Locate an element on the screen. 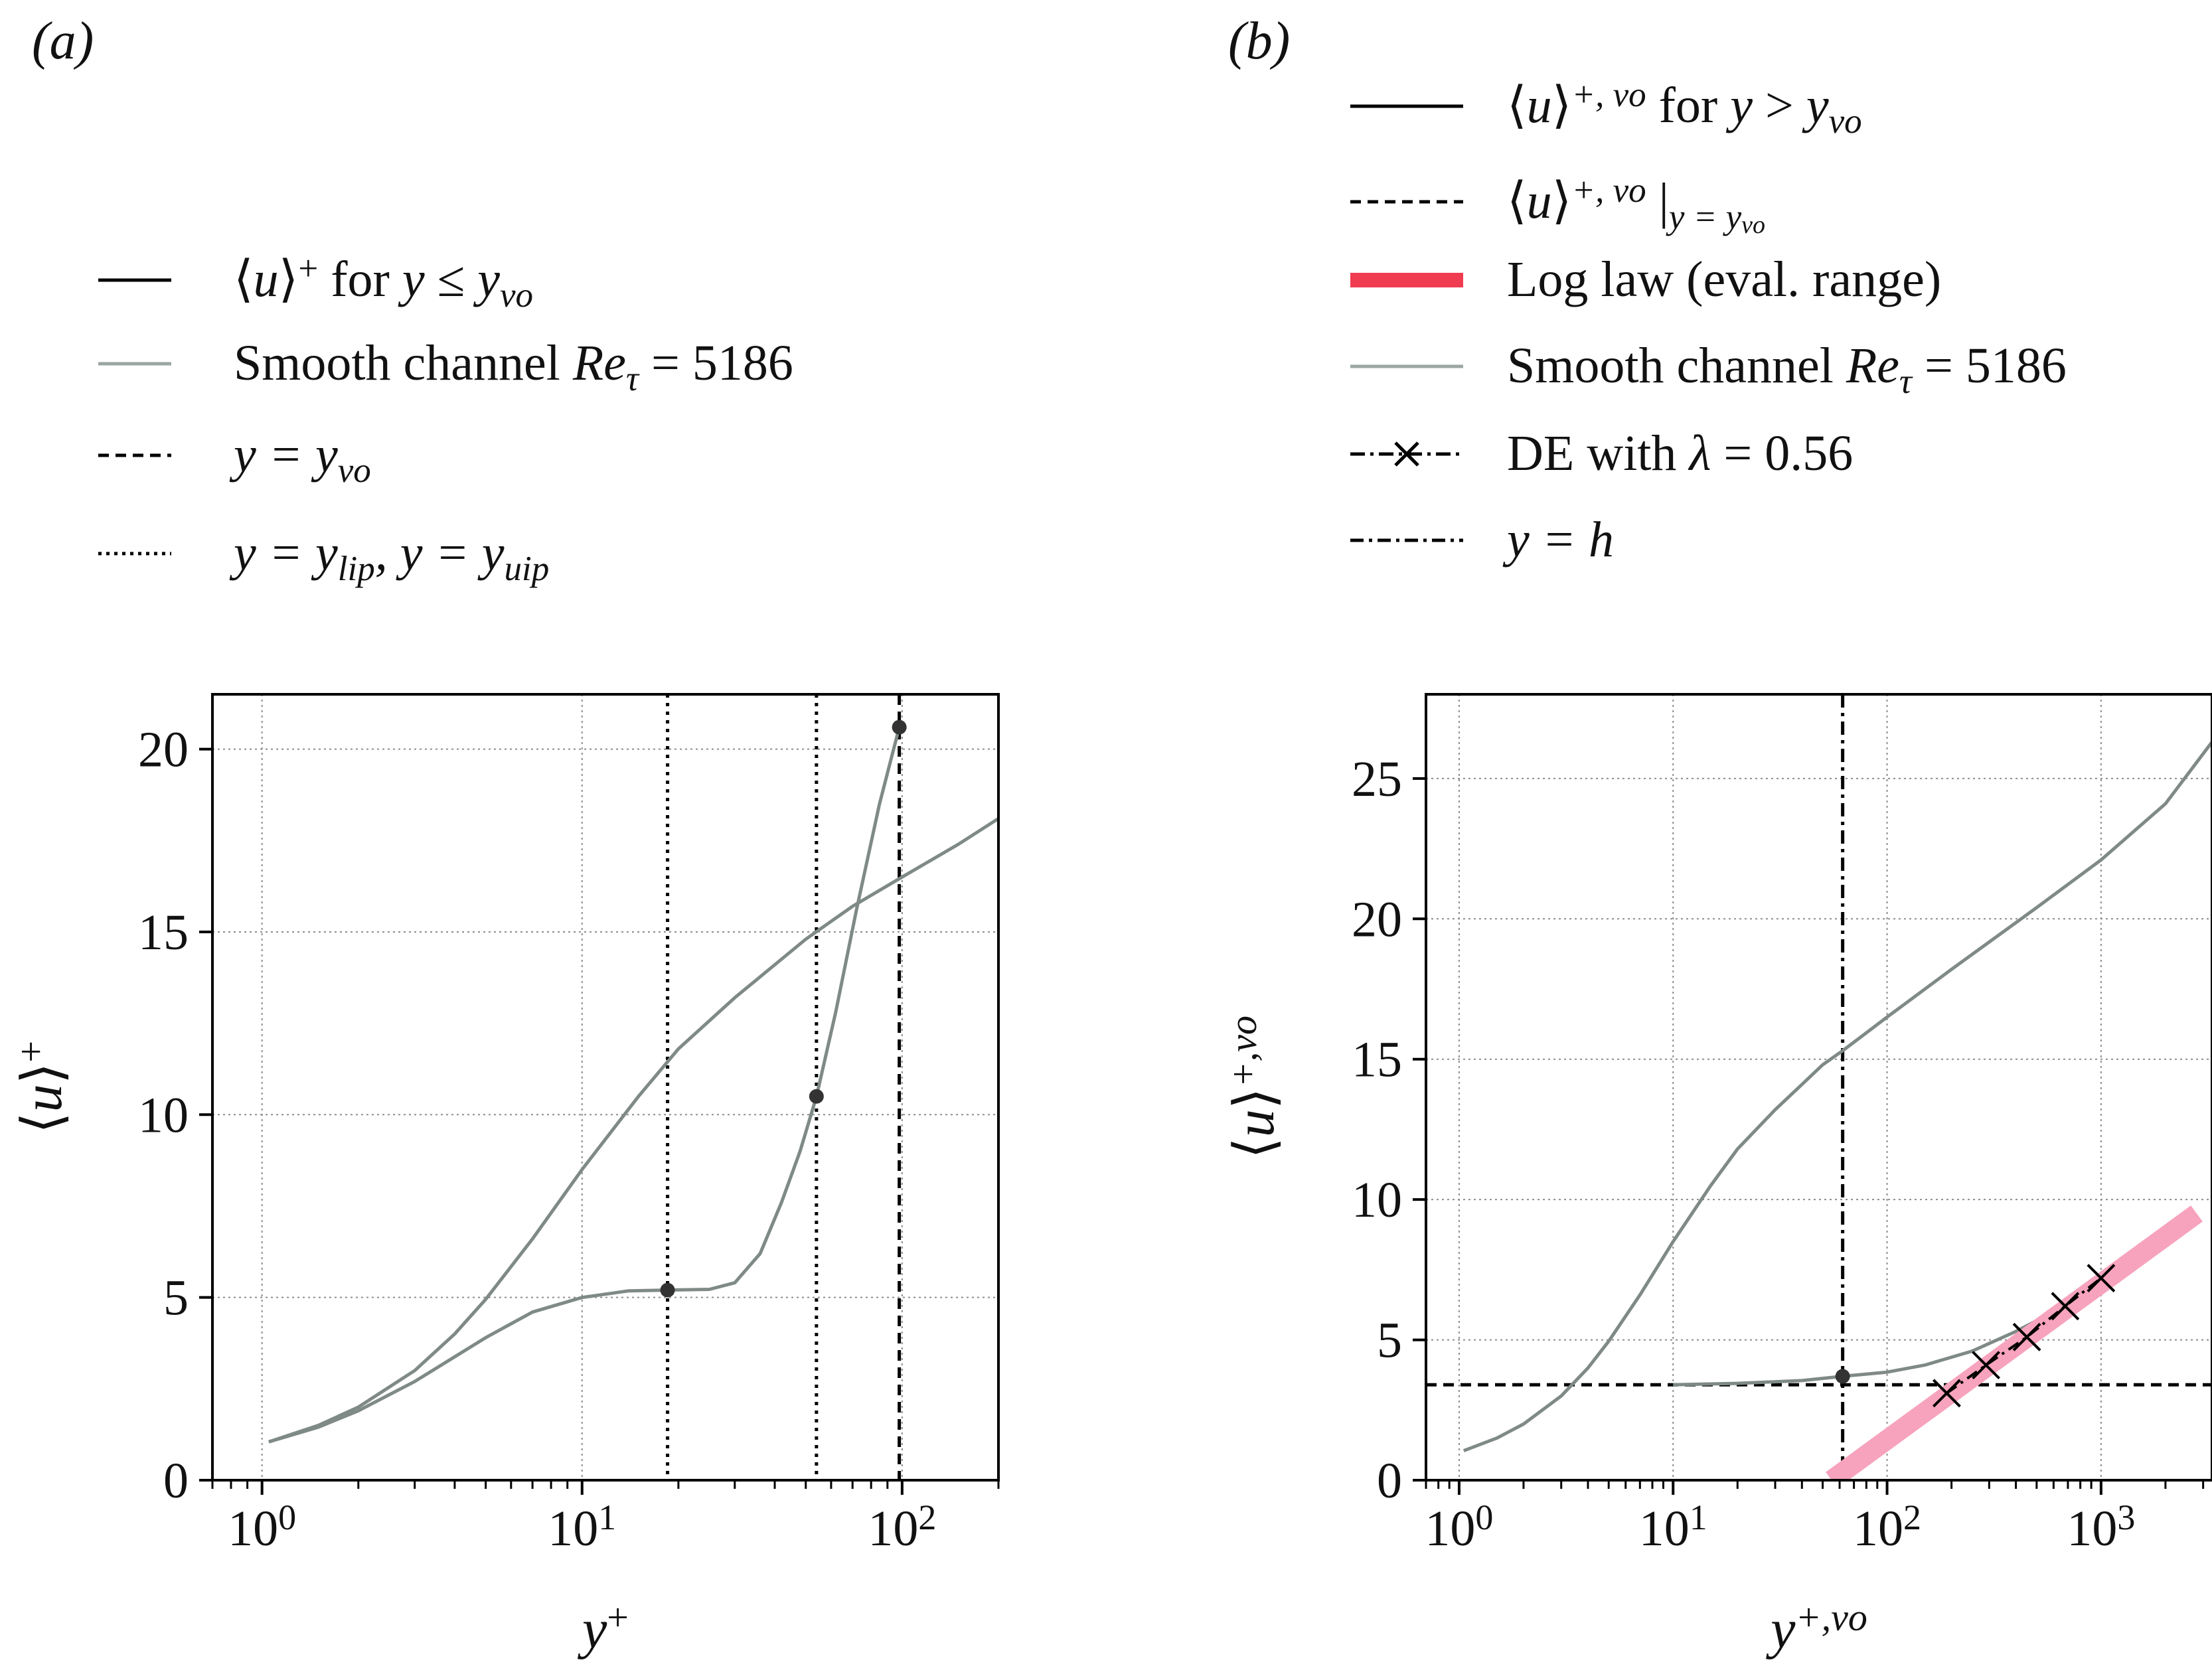 The width and height of the screenshot is (2212, 1678). legend-item: ⟨u⟩+, vo |y = yvo is located at coordinates (1557, 205).